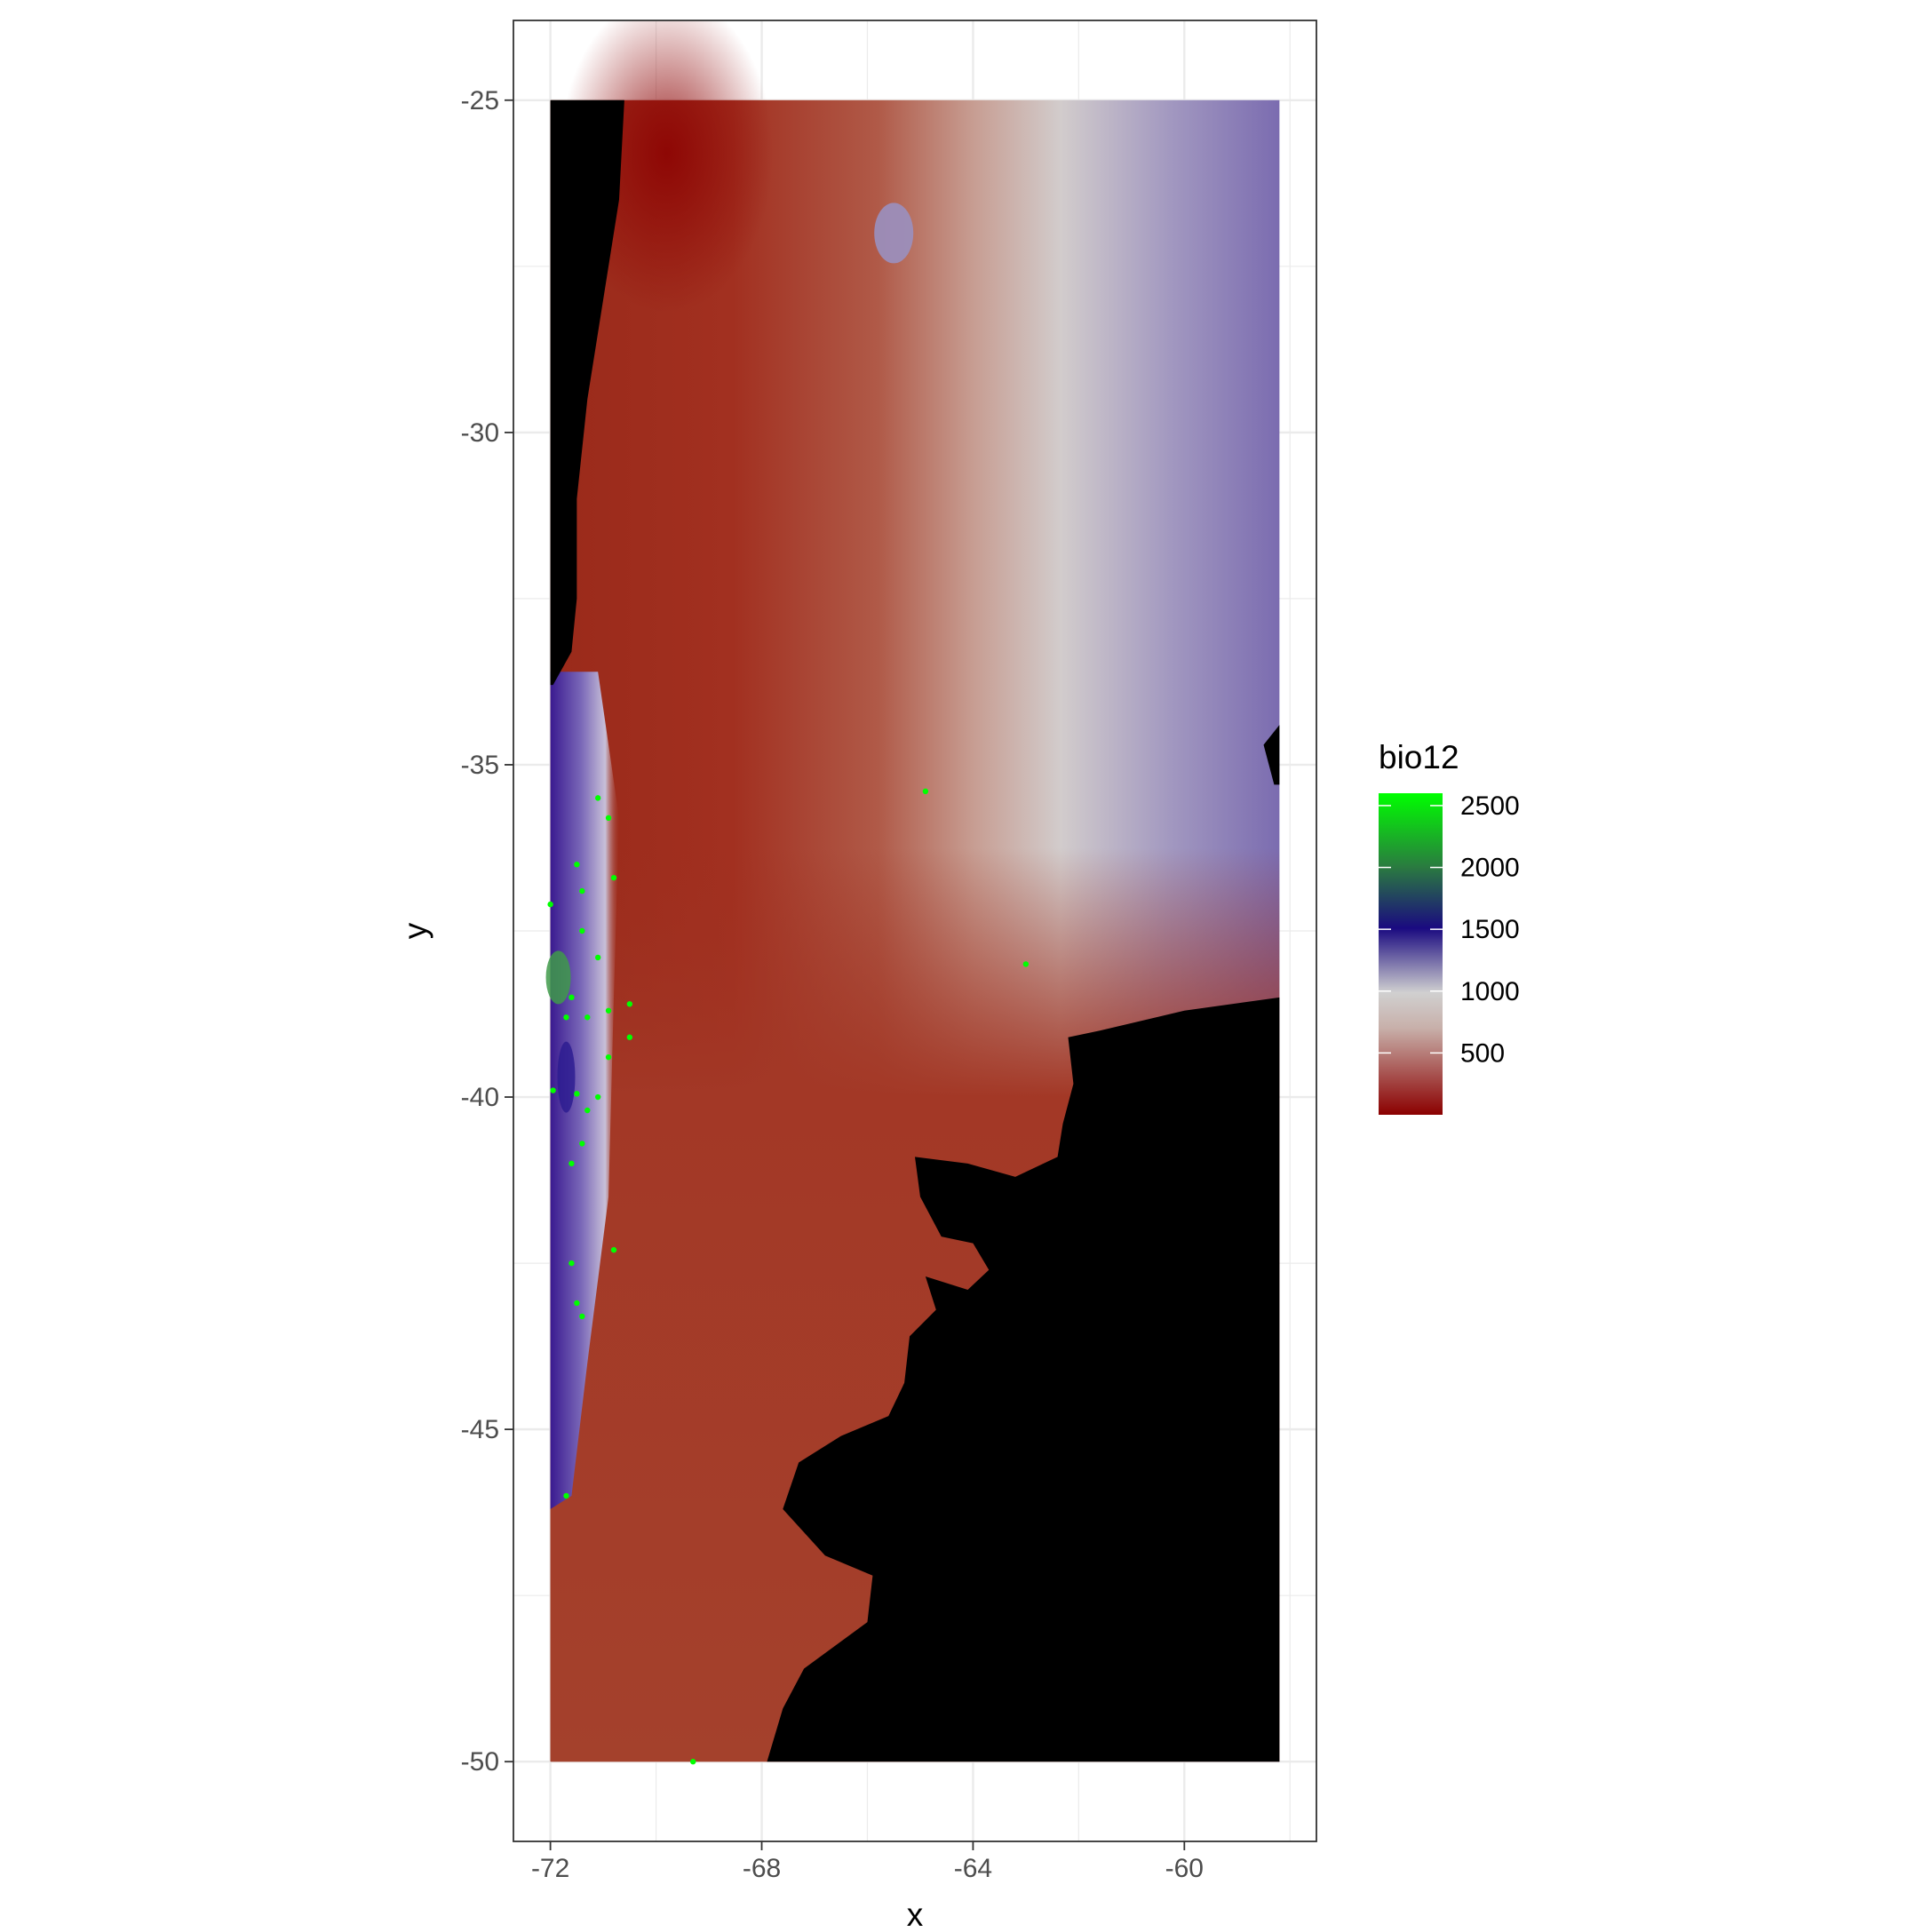 This screenshot has width=1932, height=1932. Describe the element at coordinates (762, 1868) in the screenshot. I see `x-tick-label: -68` at that location.